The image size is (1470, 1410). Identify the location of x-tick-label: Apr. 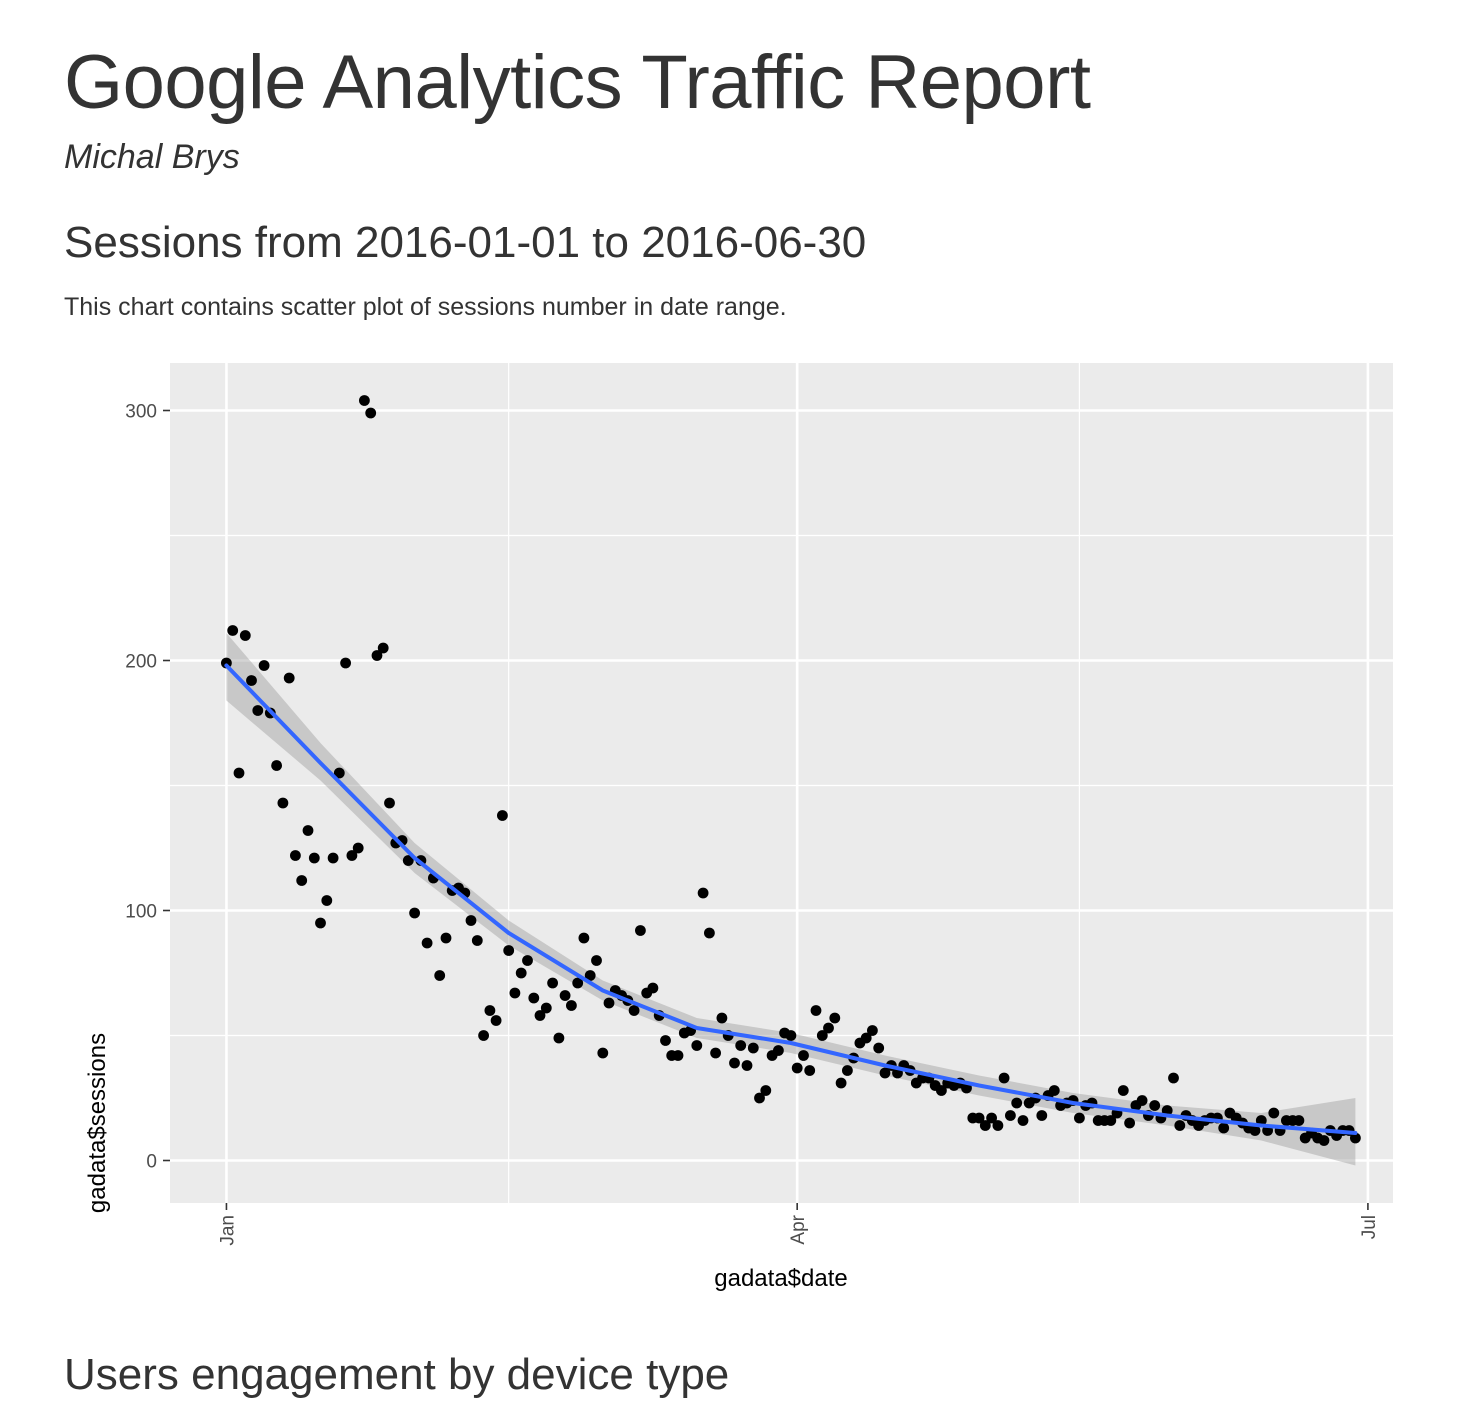
(798, 1229).